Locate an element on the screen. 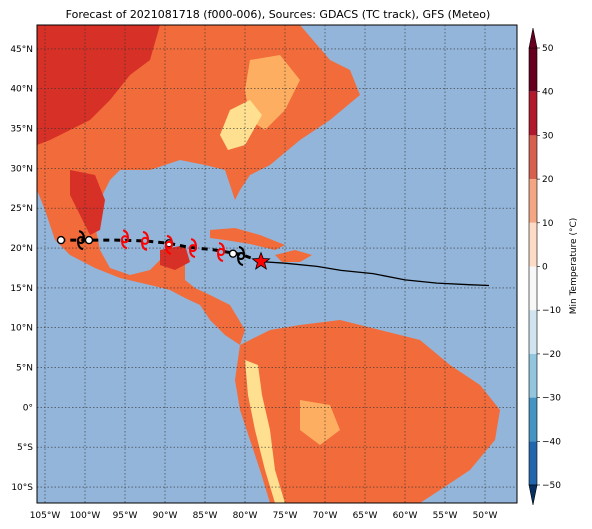 The width and height of the screenshot is (592, 529). storm-track is located at coordinates (273, 258).